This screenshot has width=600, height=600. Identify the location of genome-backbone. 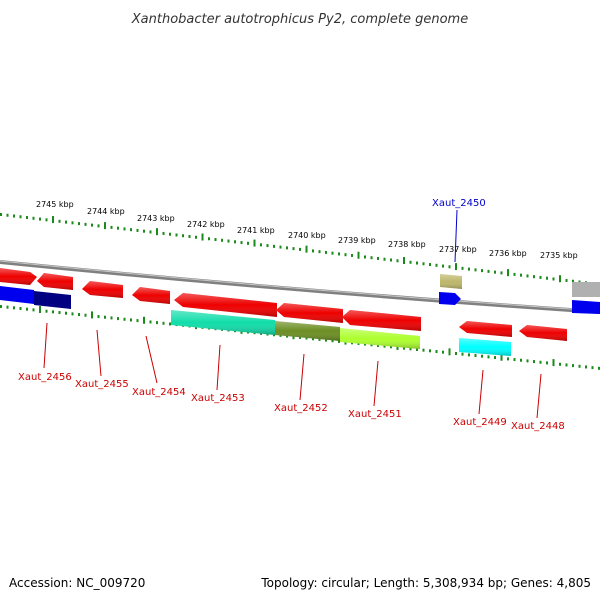
(300, 287).